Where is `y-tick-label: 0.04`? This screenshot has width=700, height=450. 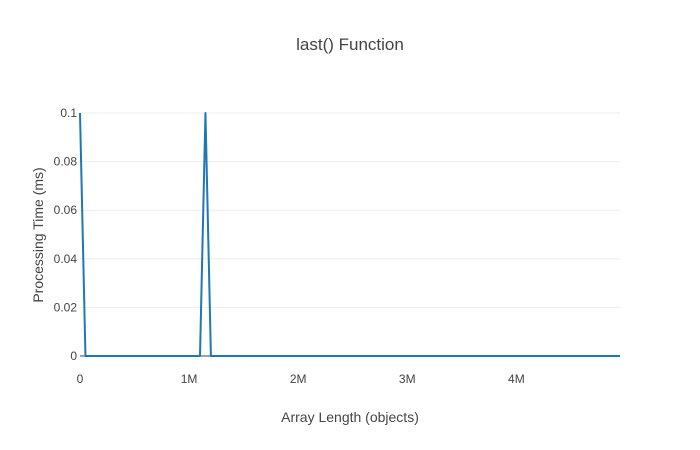
y-tick-label: 0.04 is located at coordinates (66, 259).